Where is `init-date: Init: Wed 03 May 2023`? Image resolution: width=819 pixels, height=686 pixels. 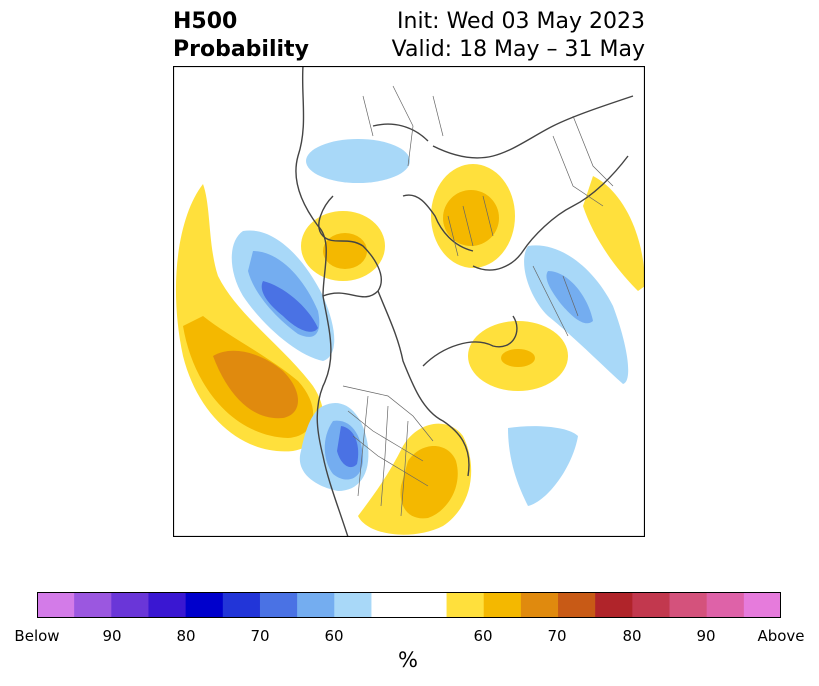
init-date: Init: Wed 03 May 2023 is located at coordinates (521, 21).